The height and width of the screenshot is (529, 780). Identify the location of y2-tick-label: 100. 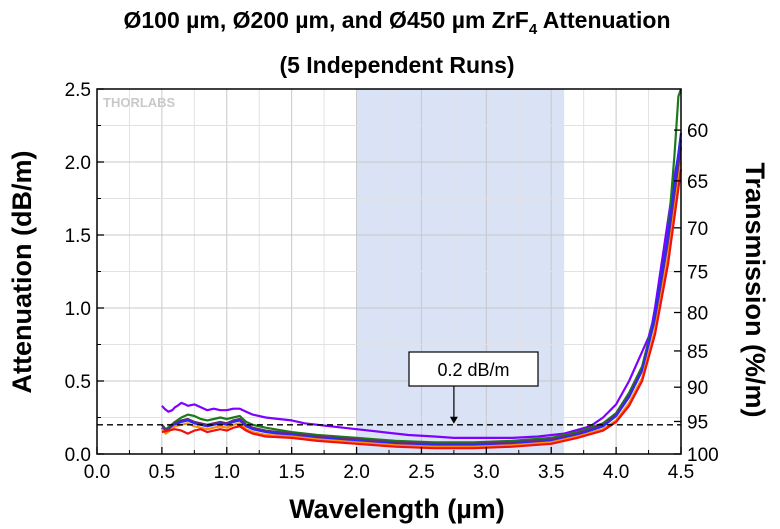
(703, 455).